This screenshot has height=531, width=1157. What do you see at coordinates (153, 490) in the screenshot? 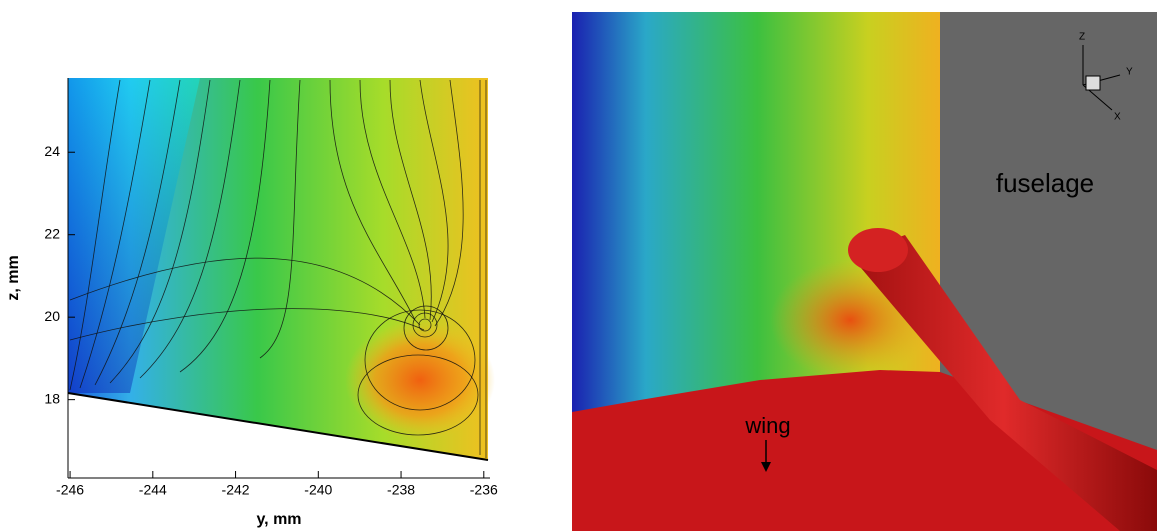
I see `x-tick-label: -244` at bounding box center [153, 490].